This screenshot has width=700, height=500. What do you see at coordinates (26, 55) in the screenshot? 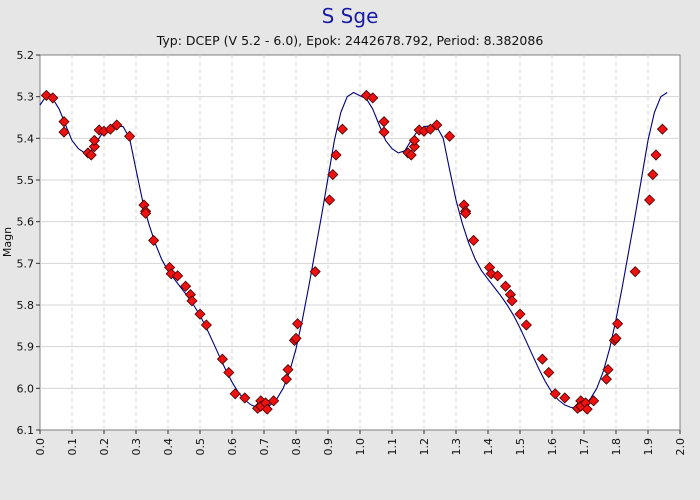
I see `y-tick-label: 5.2` at bounding box center [26, 55].